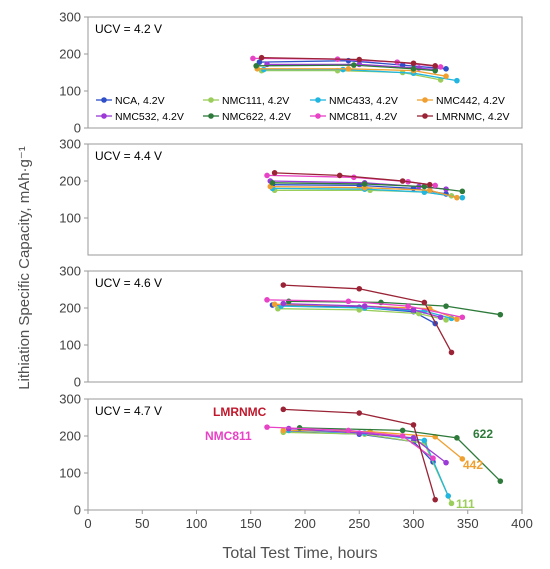  What do you see at coordinates (24, 268) in the screenshot?
I see `y-axis-label: Lithiation Specific Capacity, mAh·g⁻¹` at bounding box center [24, 268].